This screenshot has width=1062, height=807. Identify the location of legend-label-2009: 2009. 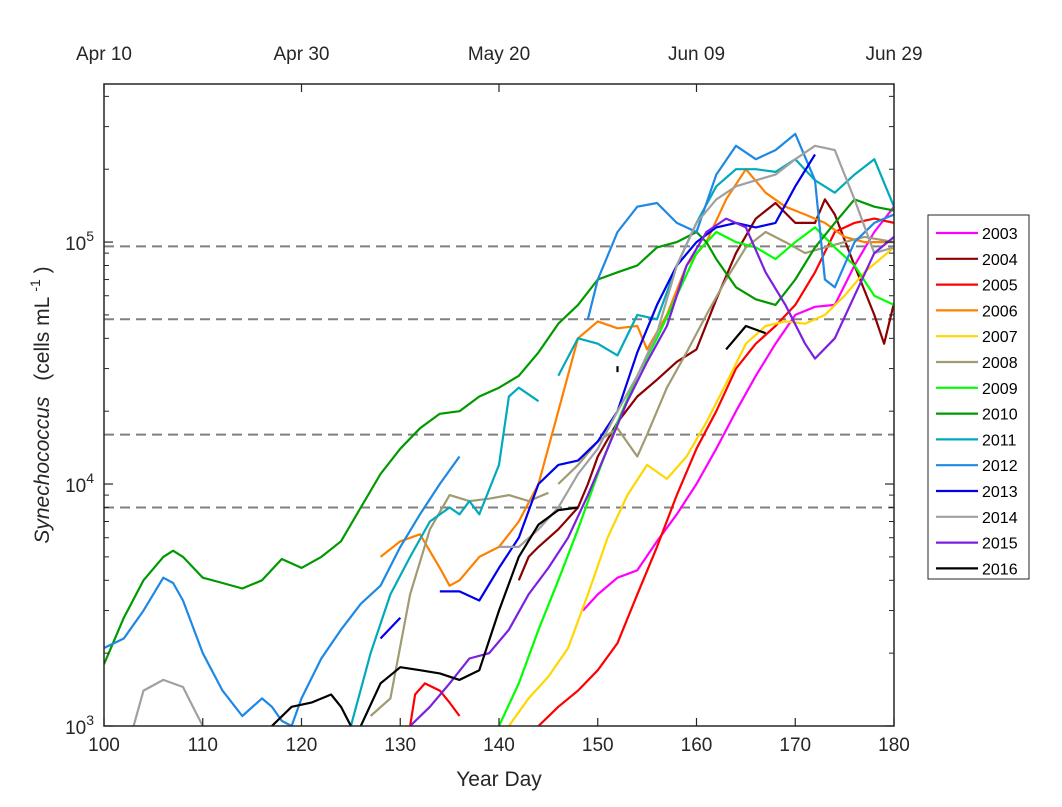
(1000, 389).